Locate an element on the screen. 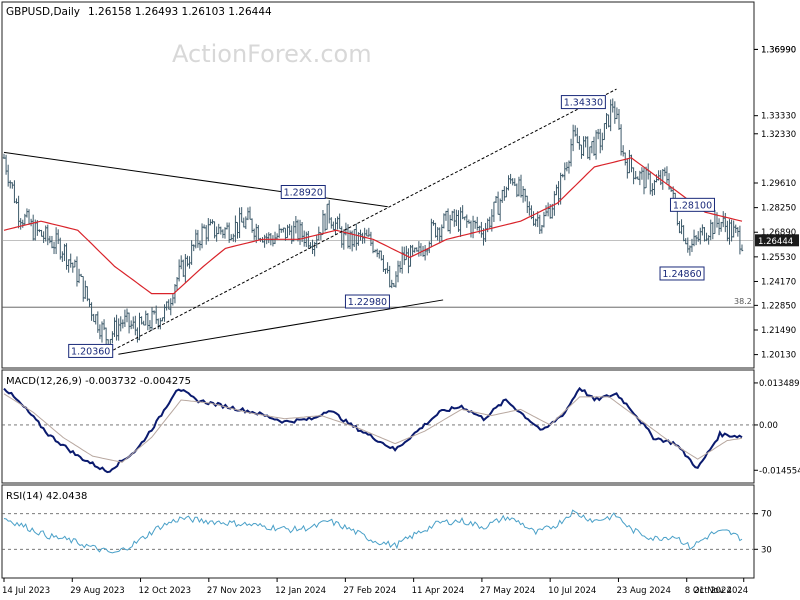 This screenshot has width=800, height=600. price-annotation: 1.34330 is located at coordinates (583, 102).